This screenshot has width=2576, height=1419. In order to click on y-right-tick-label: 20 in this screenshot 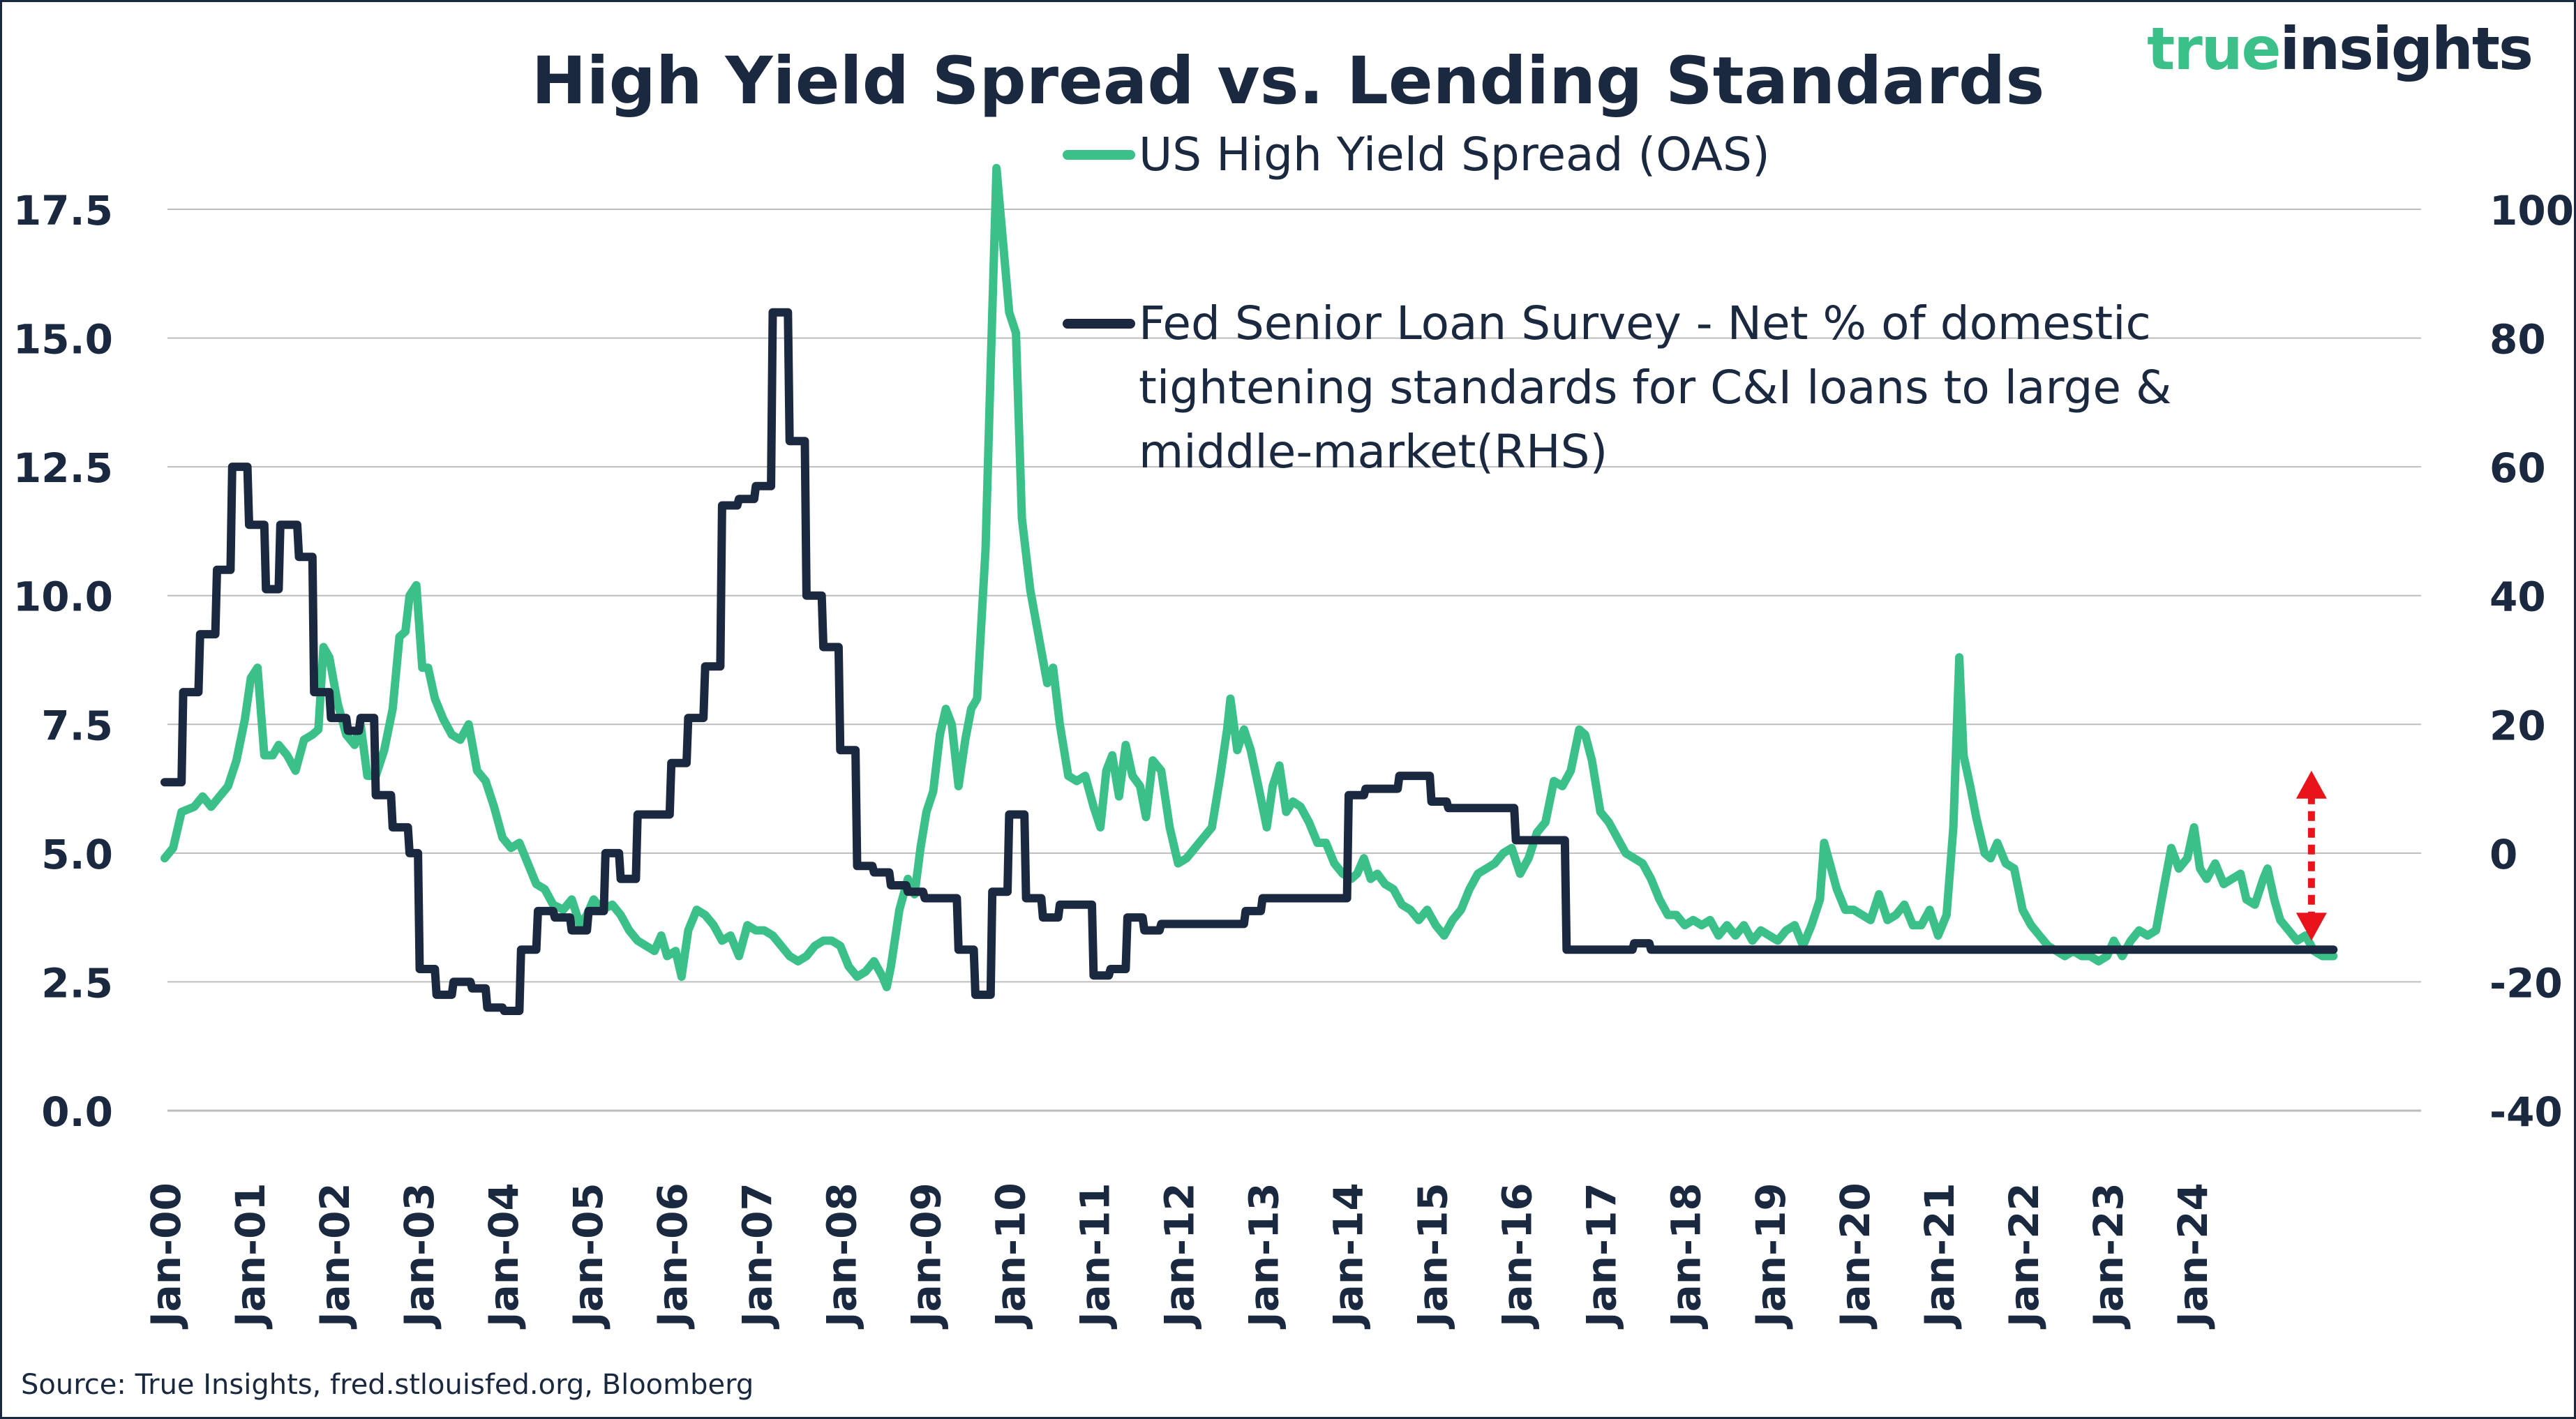, I will do `click(2517, 725)`.